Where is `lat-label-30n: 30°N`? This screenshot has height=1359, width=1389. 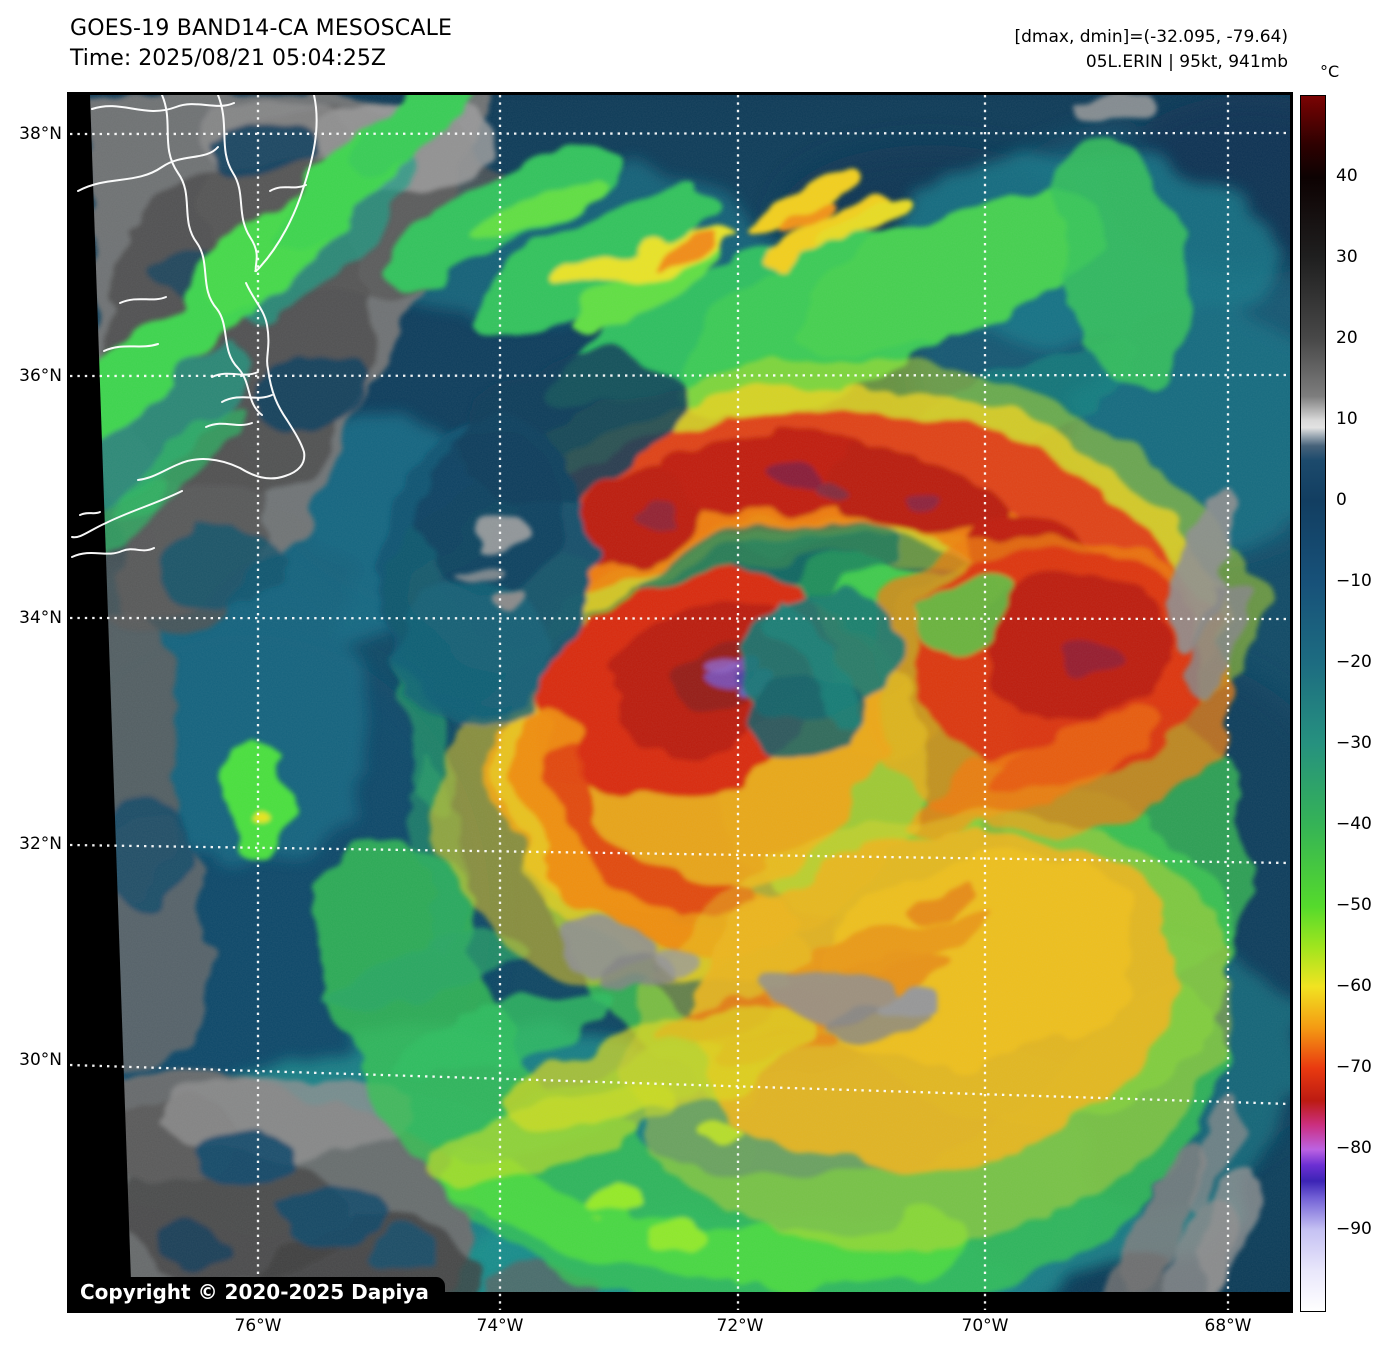 lat-label-30n: 30°N is located at coordinates (40, 1060).